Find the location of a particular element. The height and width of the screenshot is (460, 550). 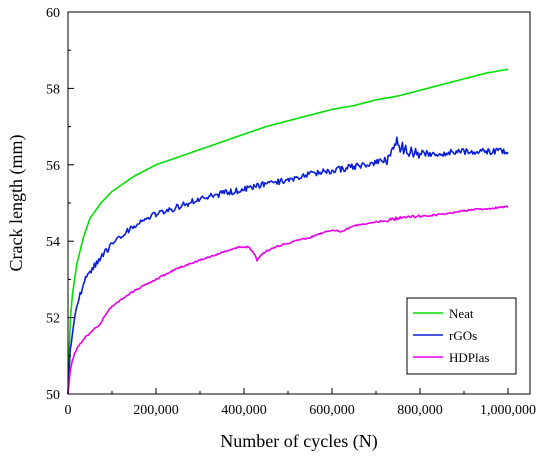

y-tick-label: 54 is located at coordinates (53, 242).